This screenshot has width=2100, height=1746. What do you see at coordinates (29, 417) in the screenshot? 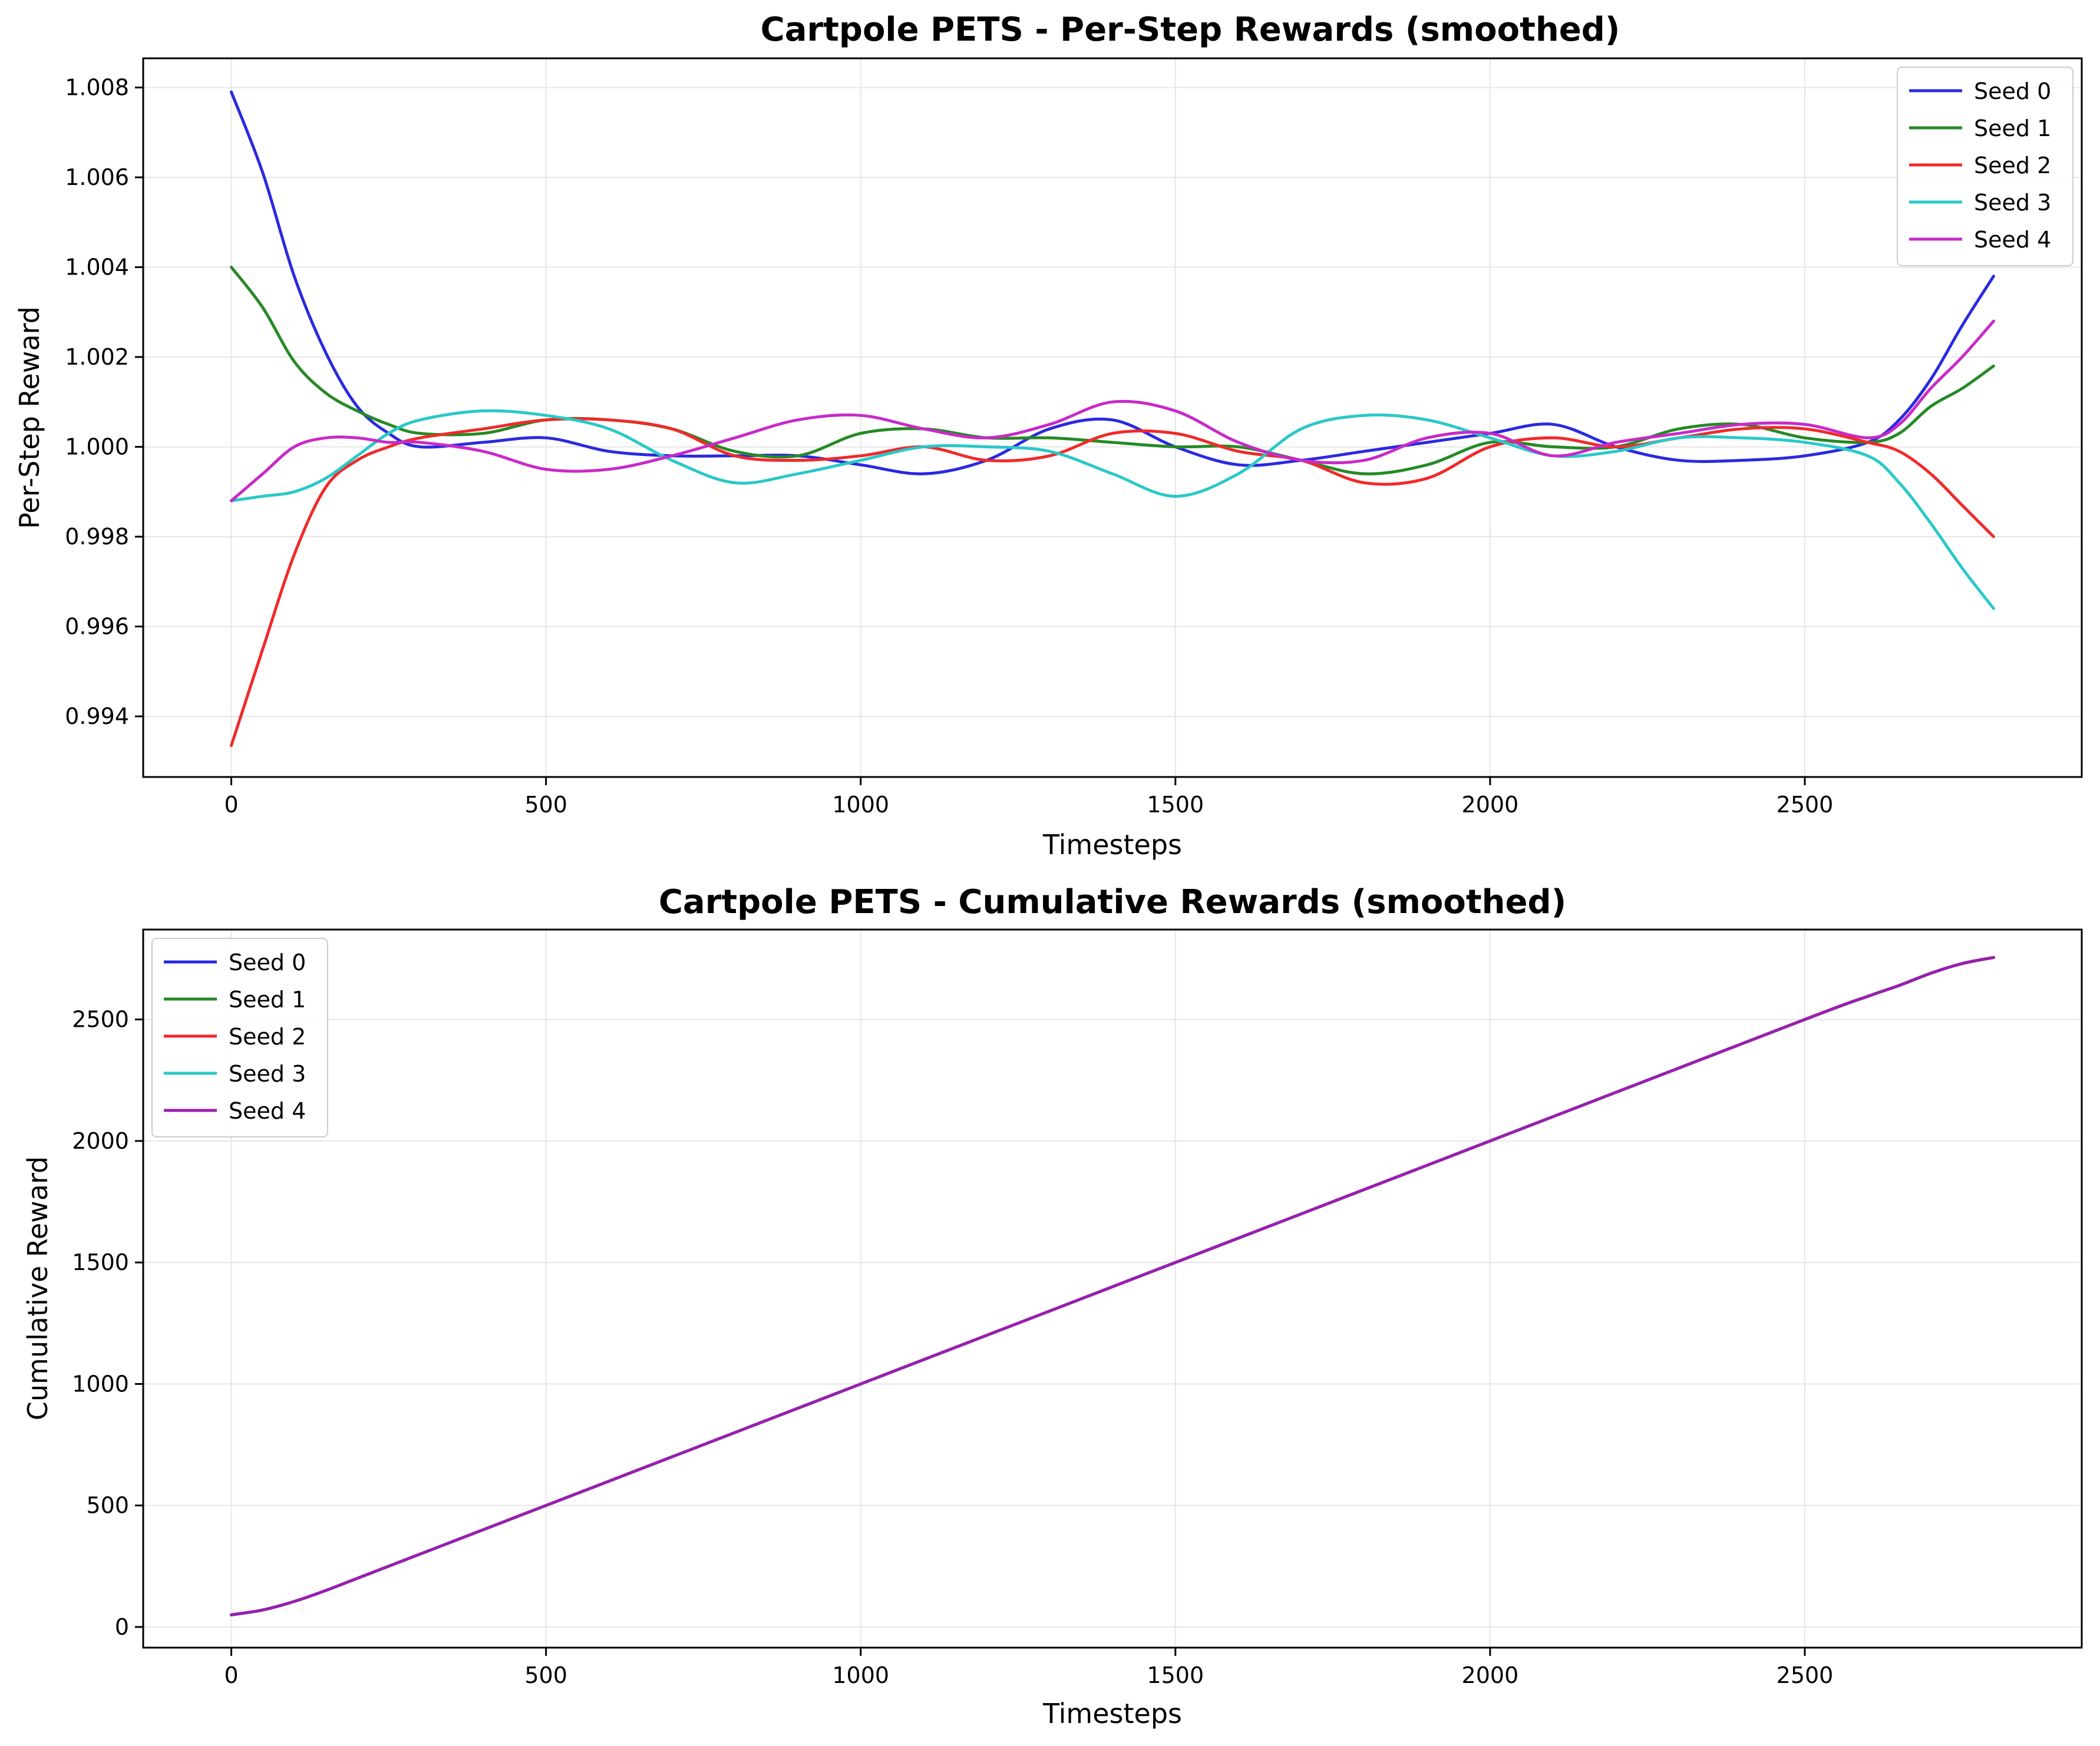
I see `y-axis-label: Per-Step Reward` at bounding box center [29, 417].